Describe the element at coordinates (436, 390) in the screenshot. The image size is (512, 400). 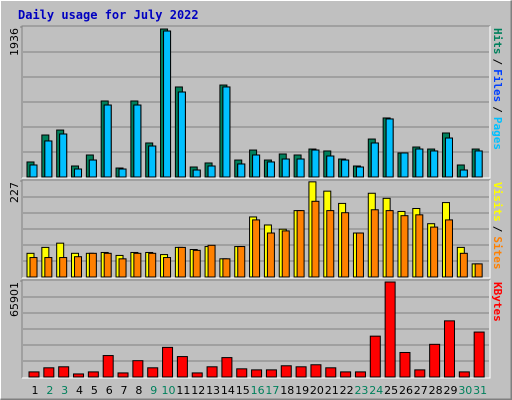
I see `x-tick-label: 28` at that location.